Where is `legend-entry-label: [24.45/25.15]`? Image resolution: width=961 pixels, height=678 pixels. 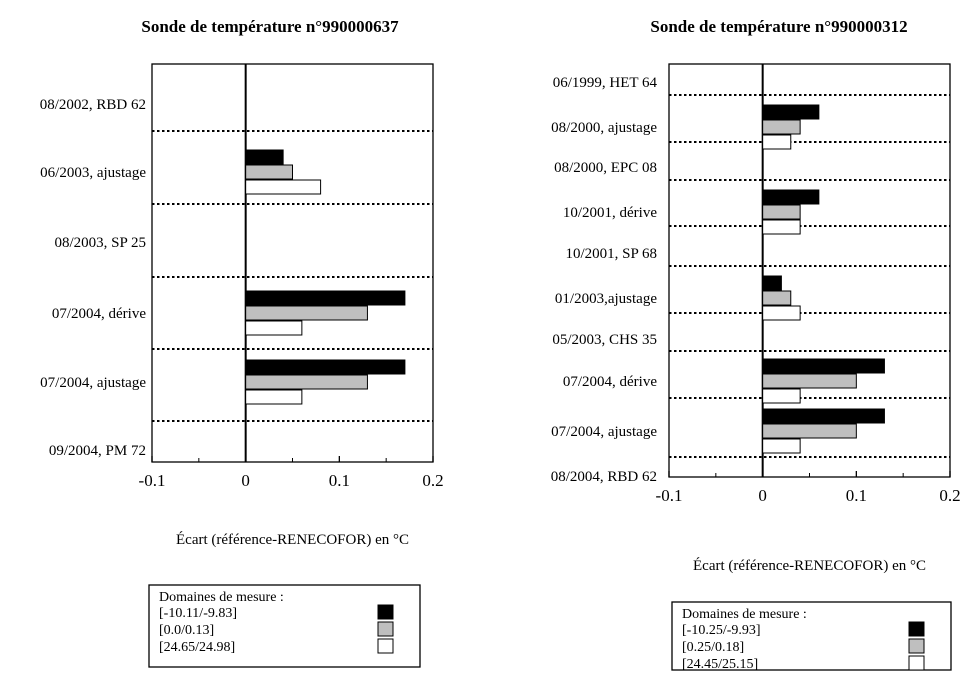 legend-entry-label: [24.45/25.15] is located at coordinates (720, 664).